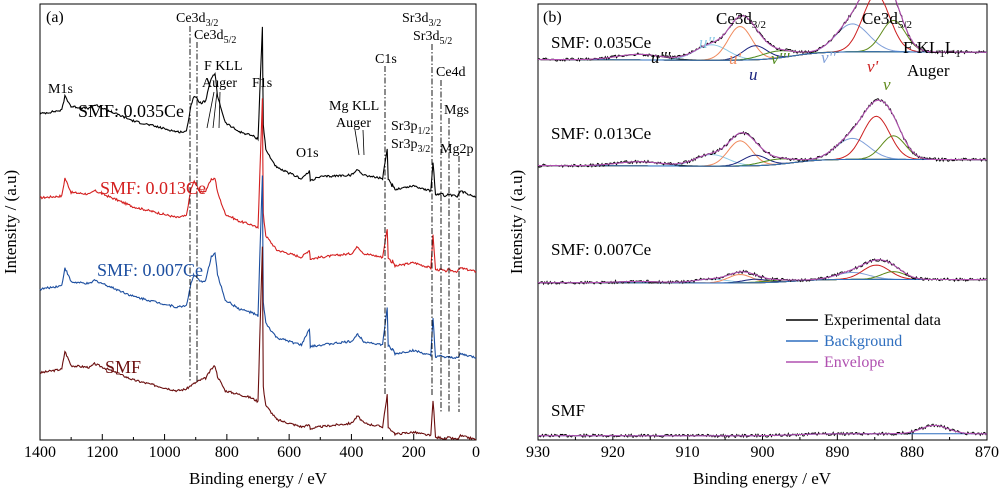 The image size is (1000, 489). What do you see at coordinates (932, 49) in the screenshot?
I see `region-fkll: F KL1L1` at bounding box center [932, 49].